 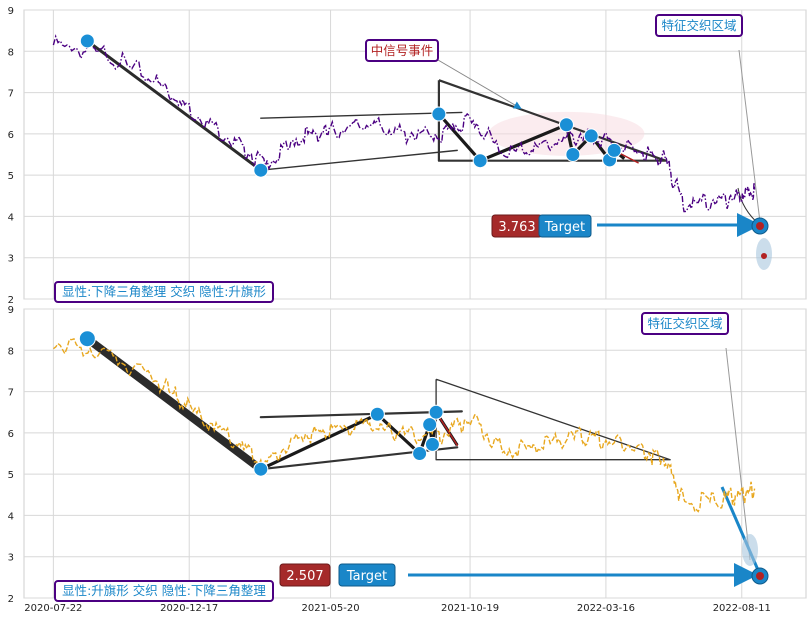 I want to click on value-badge-top: 3.763, so click(x=517, y=226).